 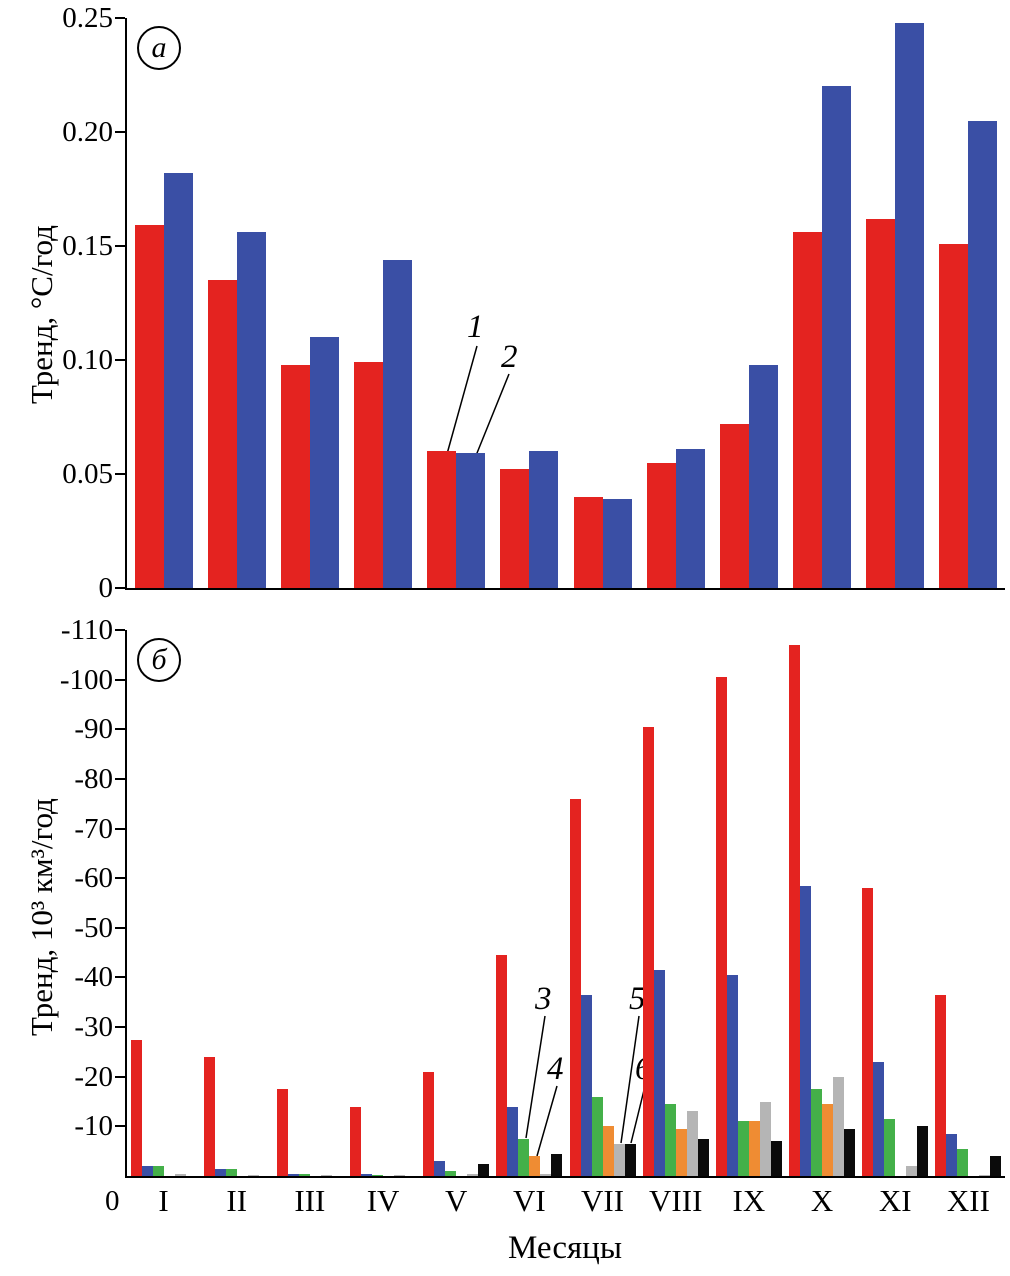 What do you see at coordinates (159, 48) in the screenshot?
I see `panel-a-tag-circle: а` at bounding box center [159, 48].